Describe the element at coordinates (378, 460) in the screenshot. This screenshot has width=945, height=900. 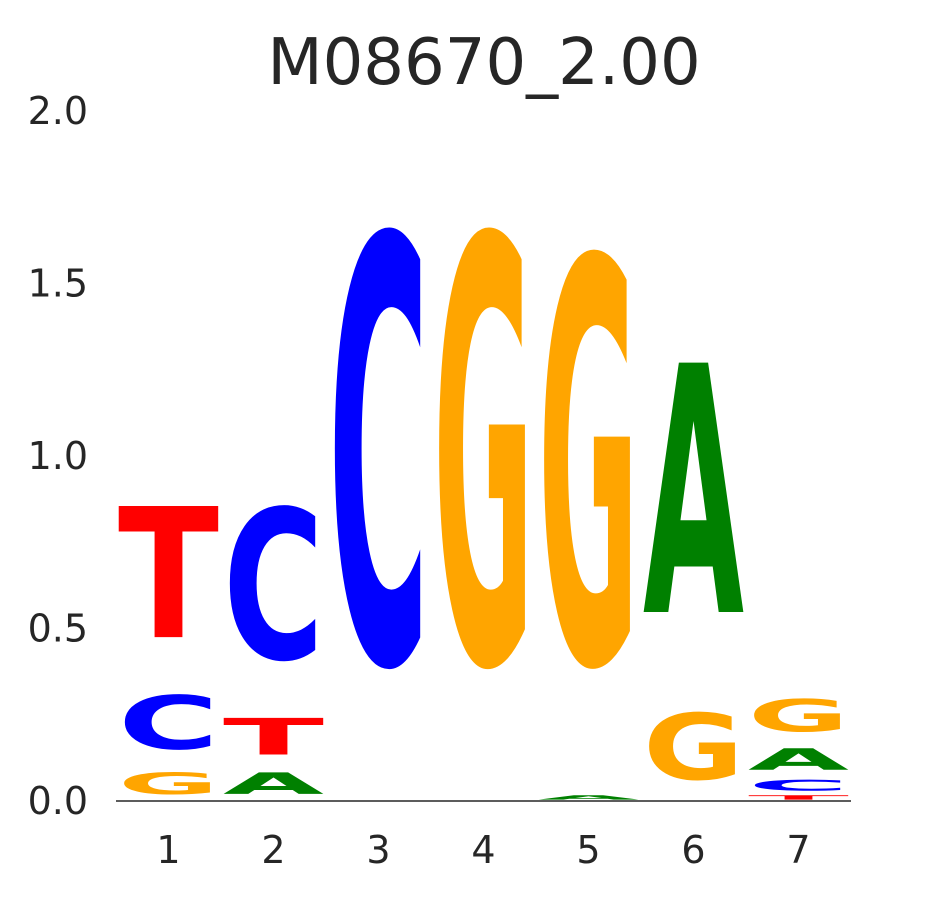
I see `letter-c-pos-3: C` at that location.